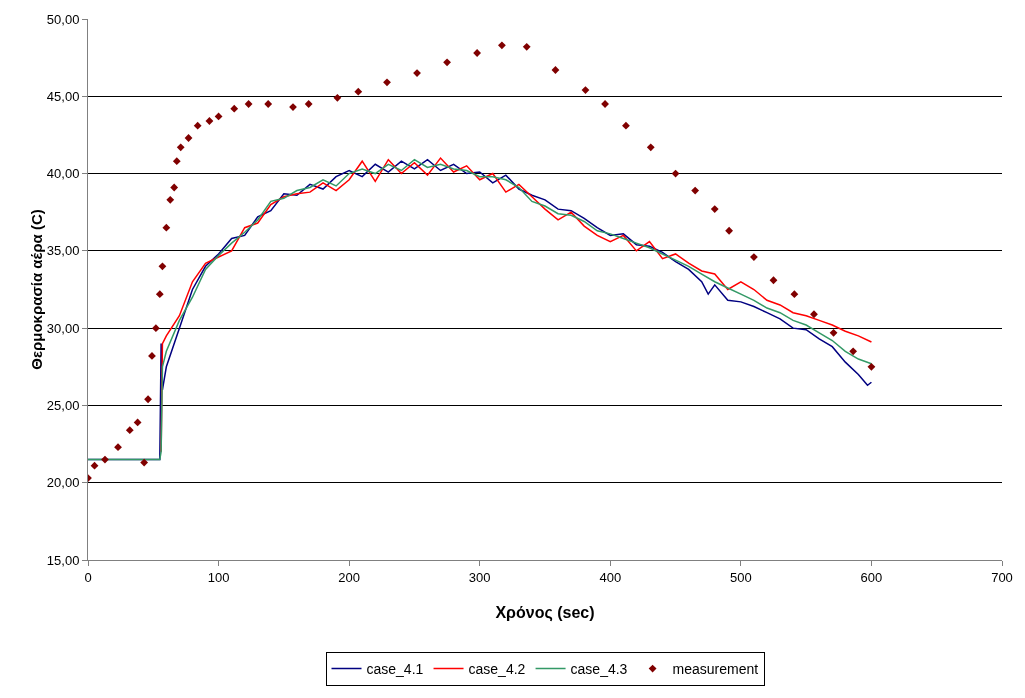  Describe the element at coordinates (545, 613) in the screenshot. I see `x-axis-title: Χρόνος (sec)` at that location.